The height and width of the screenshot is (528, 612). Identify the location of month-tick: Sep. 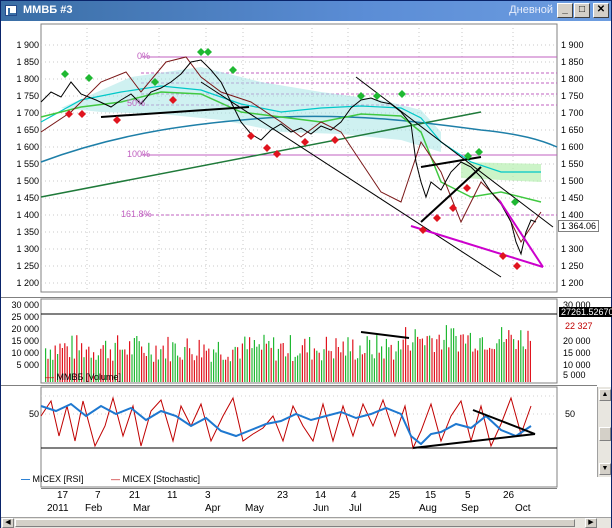
(470, 508).